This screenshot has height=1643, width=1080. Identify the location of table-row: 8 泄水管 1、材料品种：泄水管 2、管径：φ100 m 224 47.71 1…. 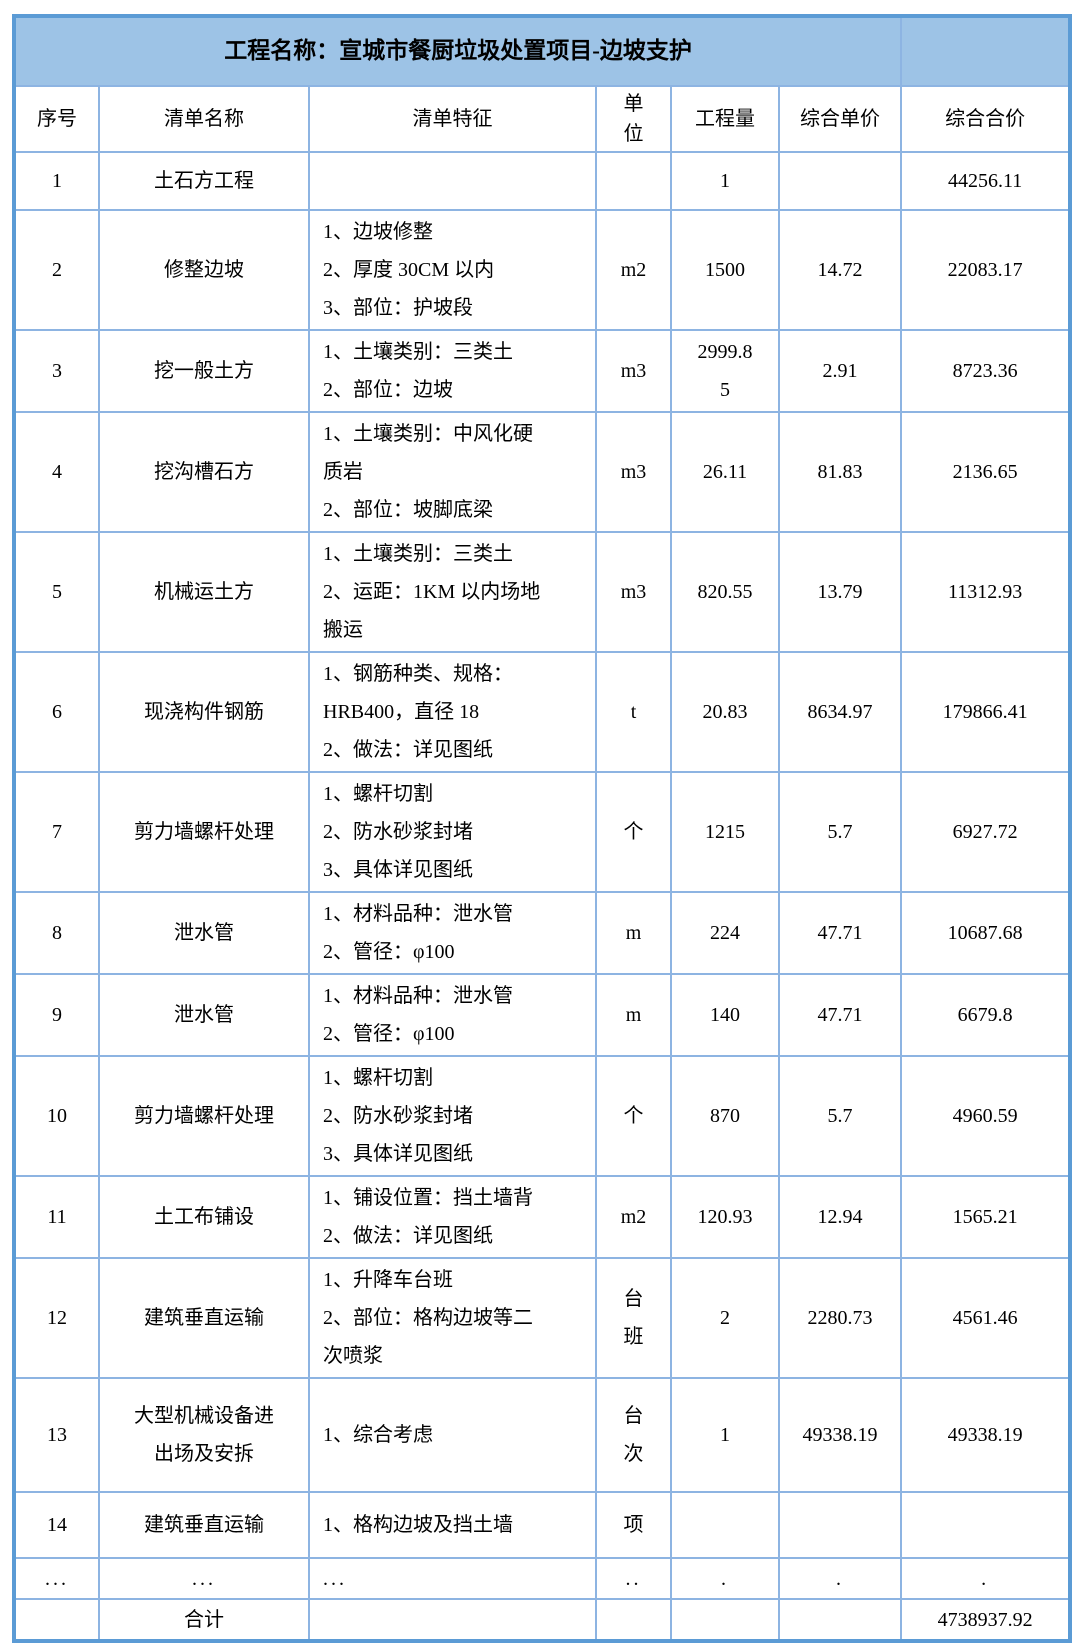
(542, 933).